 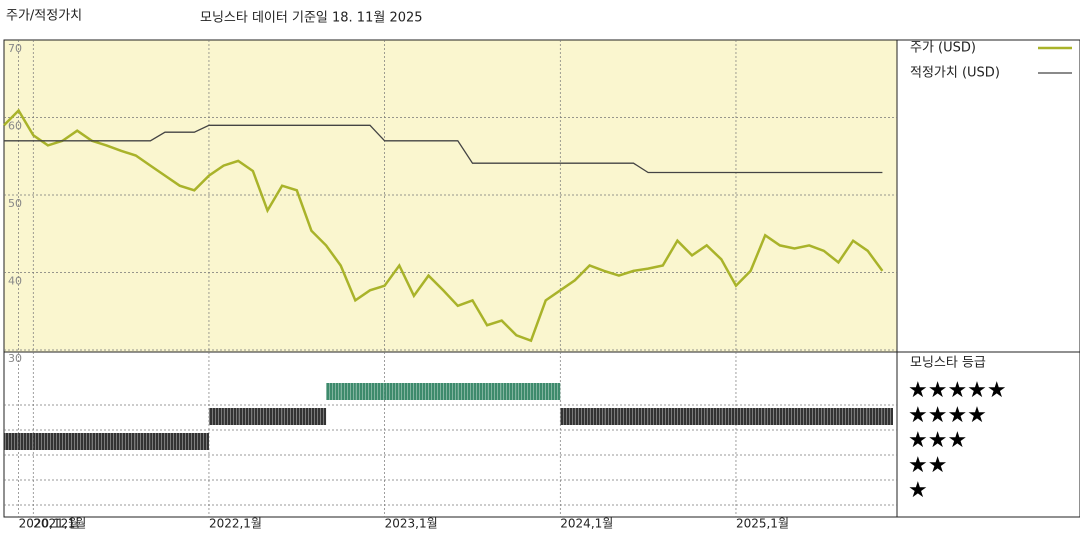 What do you see at coordinates (59, 524) in the screenshot?
I see `x-tick-label: 2021,1월` at bounding box center [59, 524].